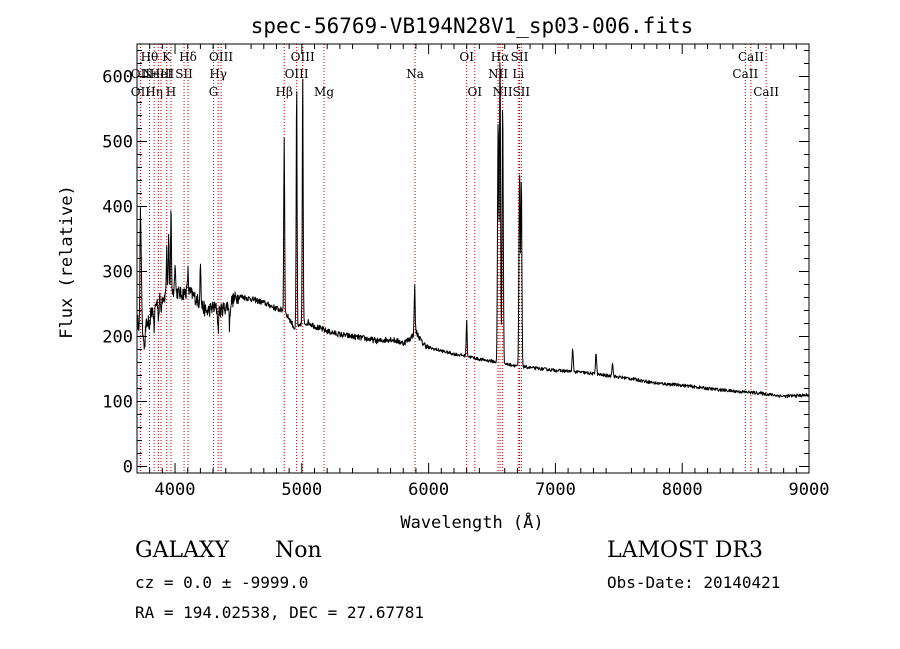 Image resolution: width=900 pixels, height=649 pixels. I want to click on y-tick-label: 600, so click(117, 78).